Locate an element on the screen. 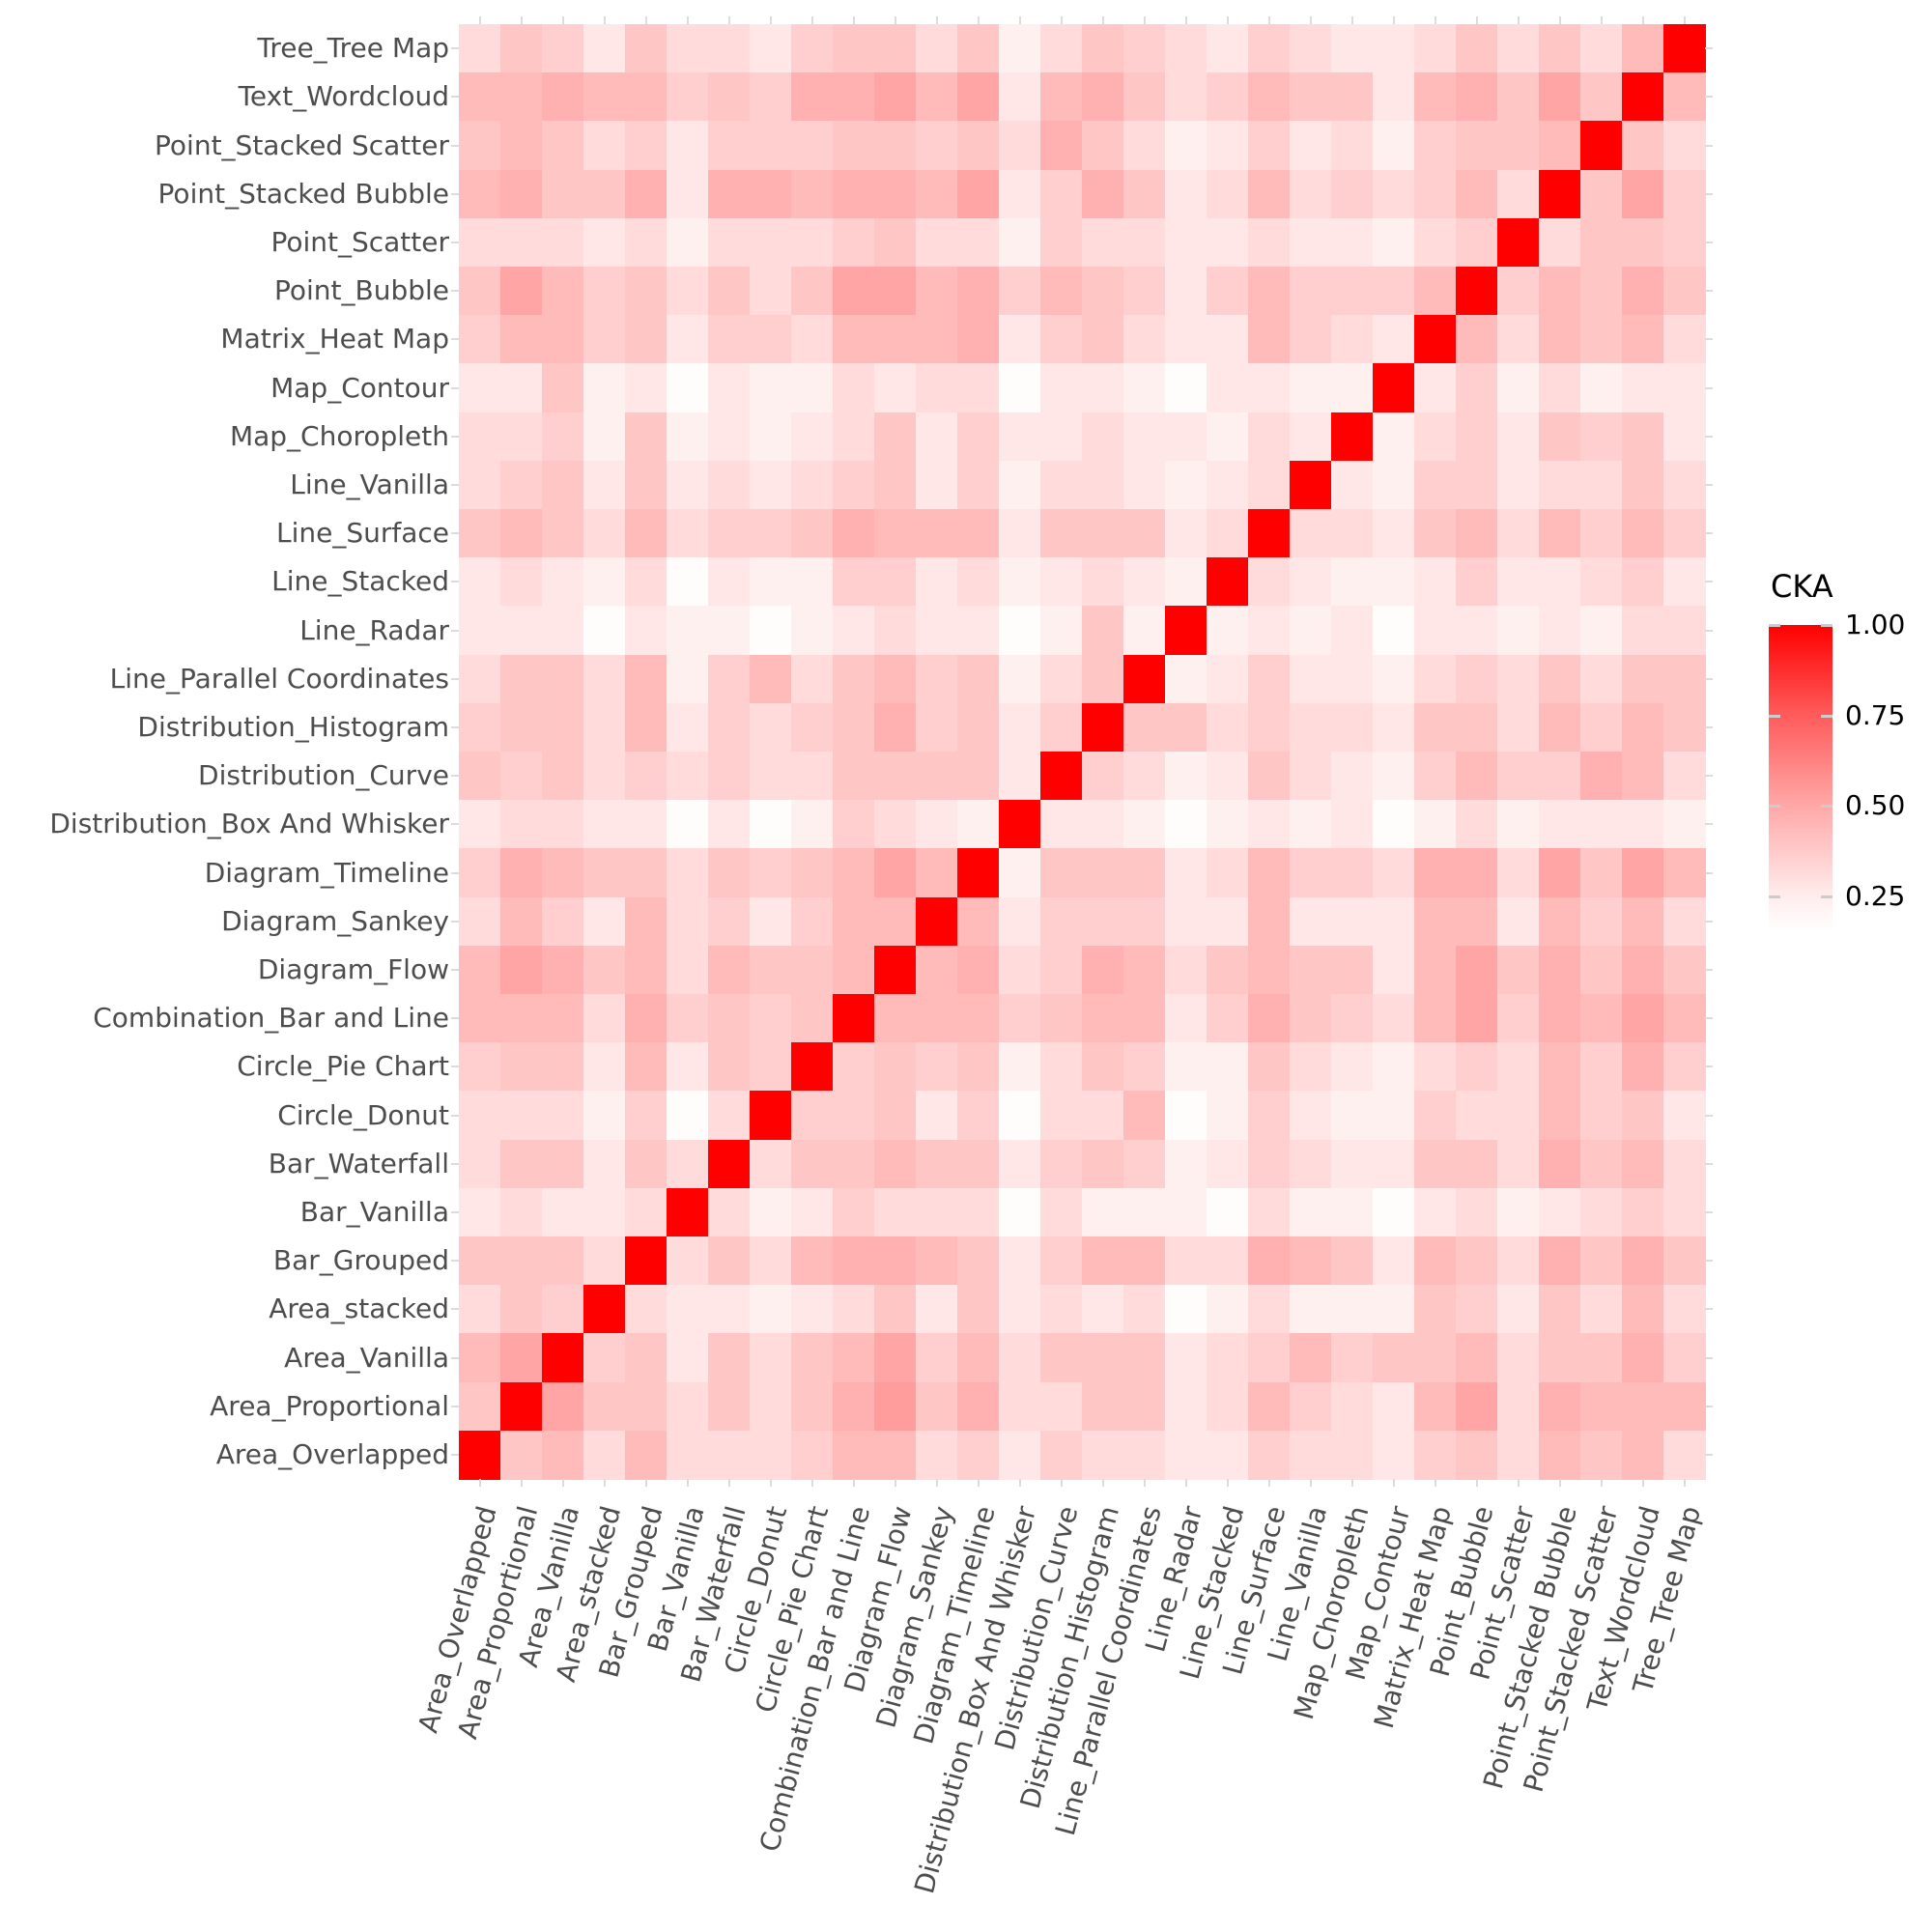  y-axis-label: Circle_Pie Chart is located at coordinates (343, 1066).